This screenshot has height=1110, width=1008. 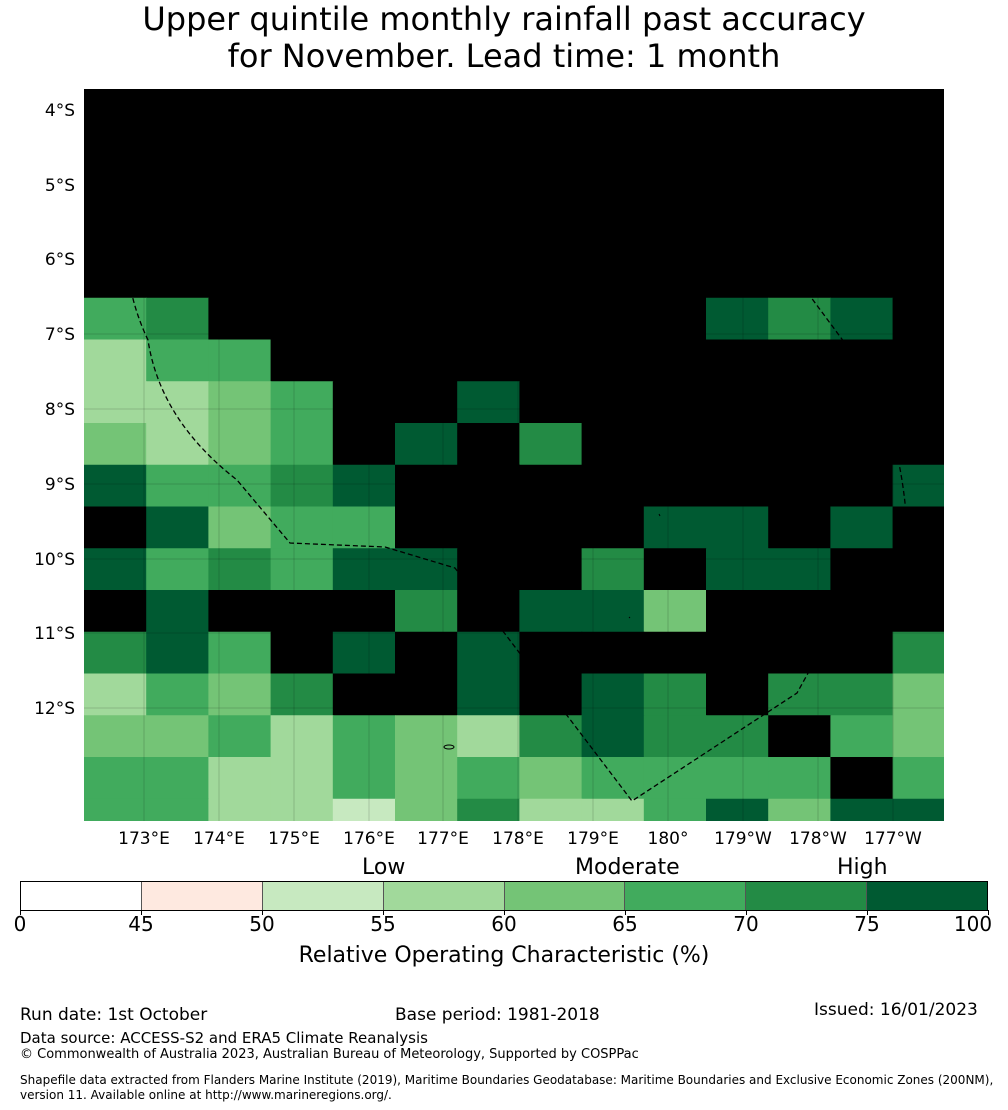 I want to click on longitude-label: 178°E, so click(x=518, y=839).